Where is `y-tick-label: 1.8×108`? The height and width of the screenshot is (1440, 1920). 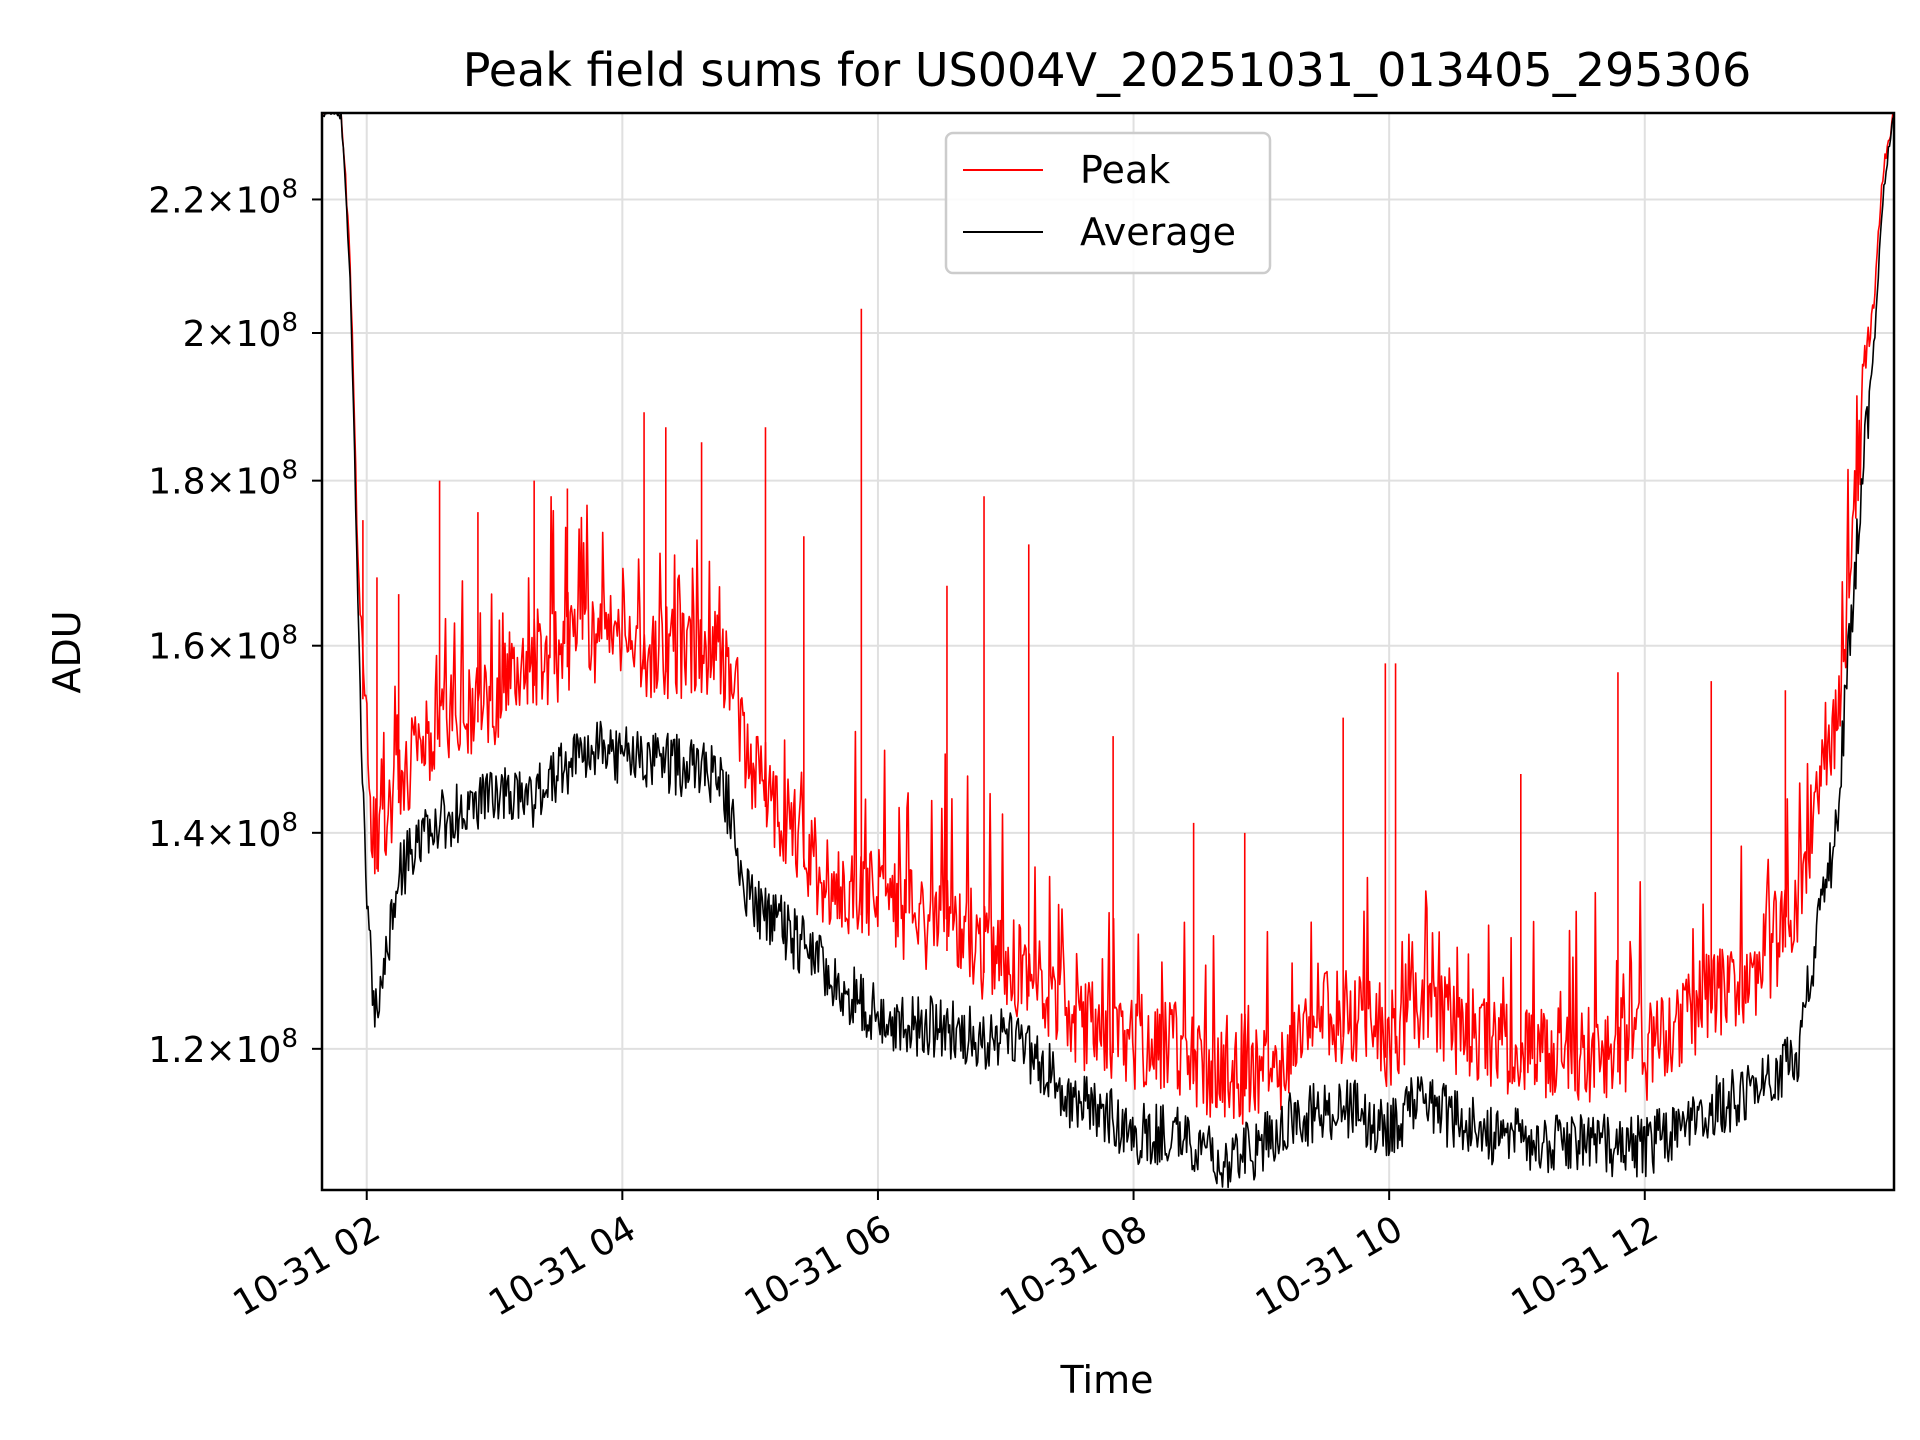 y-tick-label: 1.8×108 is located at coordinates (223, 479).